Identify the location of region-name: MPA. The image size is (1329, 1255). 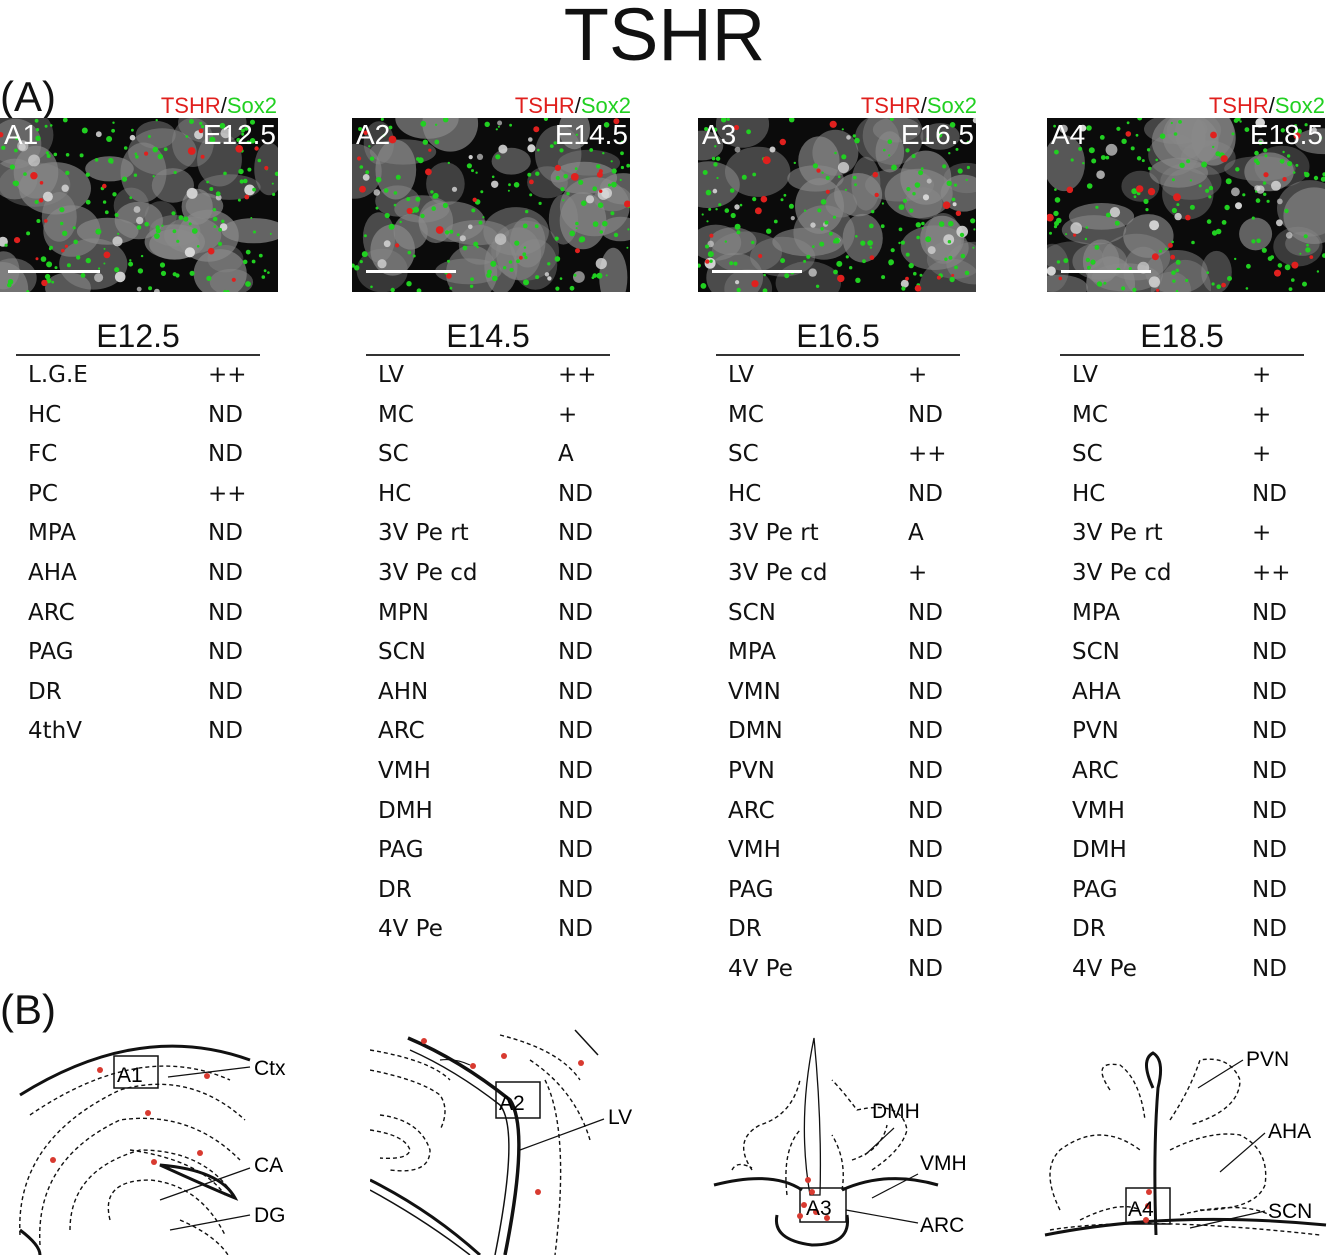
(52, 533).